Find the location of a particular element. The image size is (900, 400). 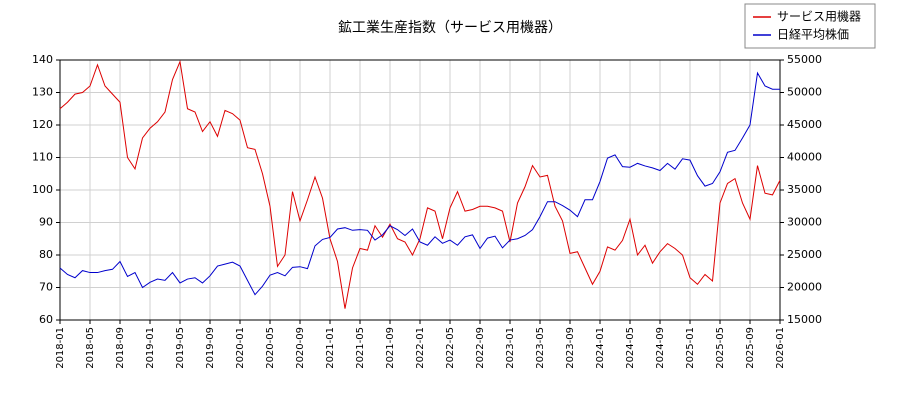

x-tick-label: 2023-05 is located at coordinates (540, 348).